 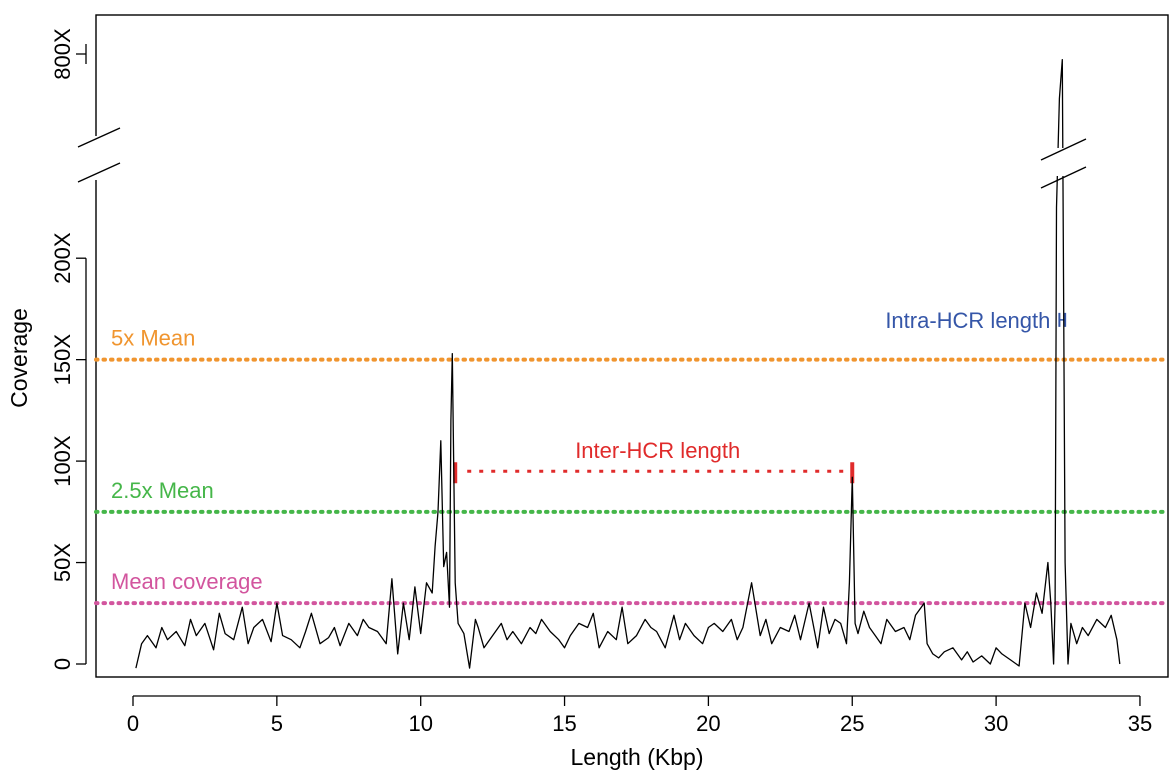 I want to click on reference-line-label: Mean coverage, so click(x=187, y=581).